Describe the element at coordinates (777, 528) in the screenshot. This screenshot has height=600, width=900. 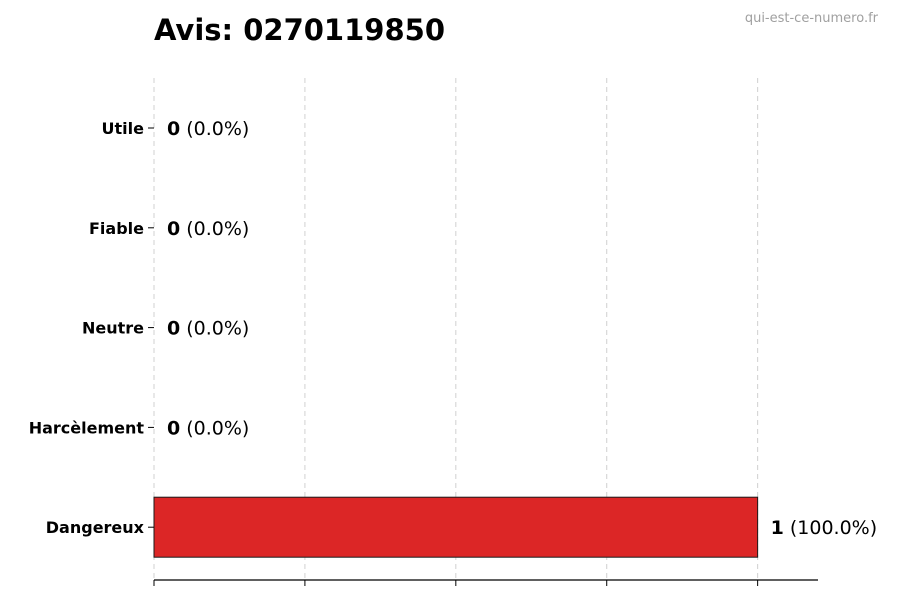
I see `count-value: 1` at that location.